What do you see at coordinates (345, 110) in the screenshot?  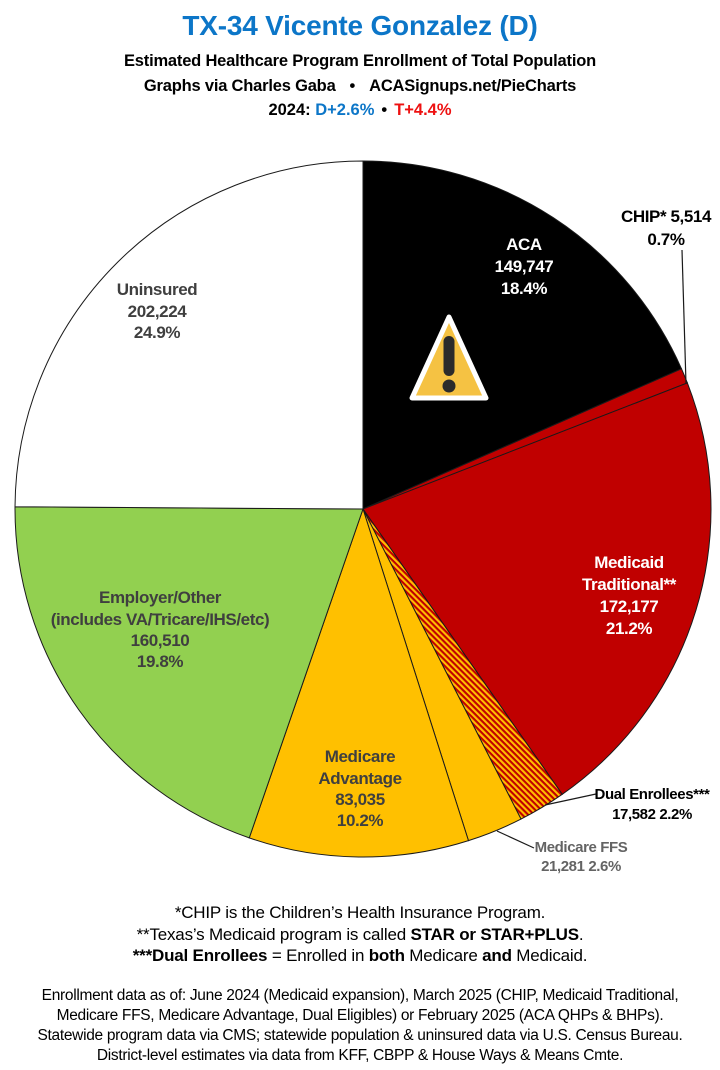 I see `dem-lean-value: D+2.6%` at bounding box center [345, 110].